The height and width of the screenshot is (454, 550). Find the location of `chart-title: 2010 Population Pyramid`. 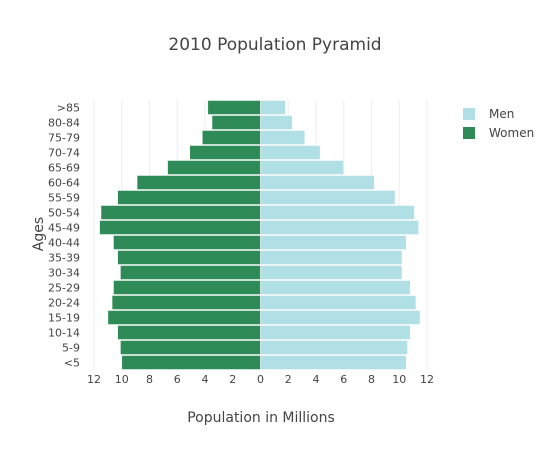

chart-title: 2010 Population Pyramid is located at coordinates (274, 45).